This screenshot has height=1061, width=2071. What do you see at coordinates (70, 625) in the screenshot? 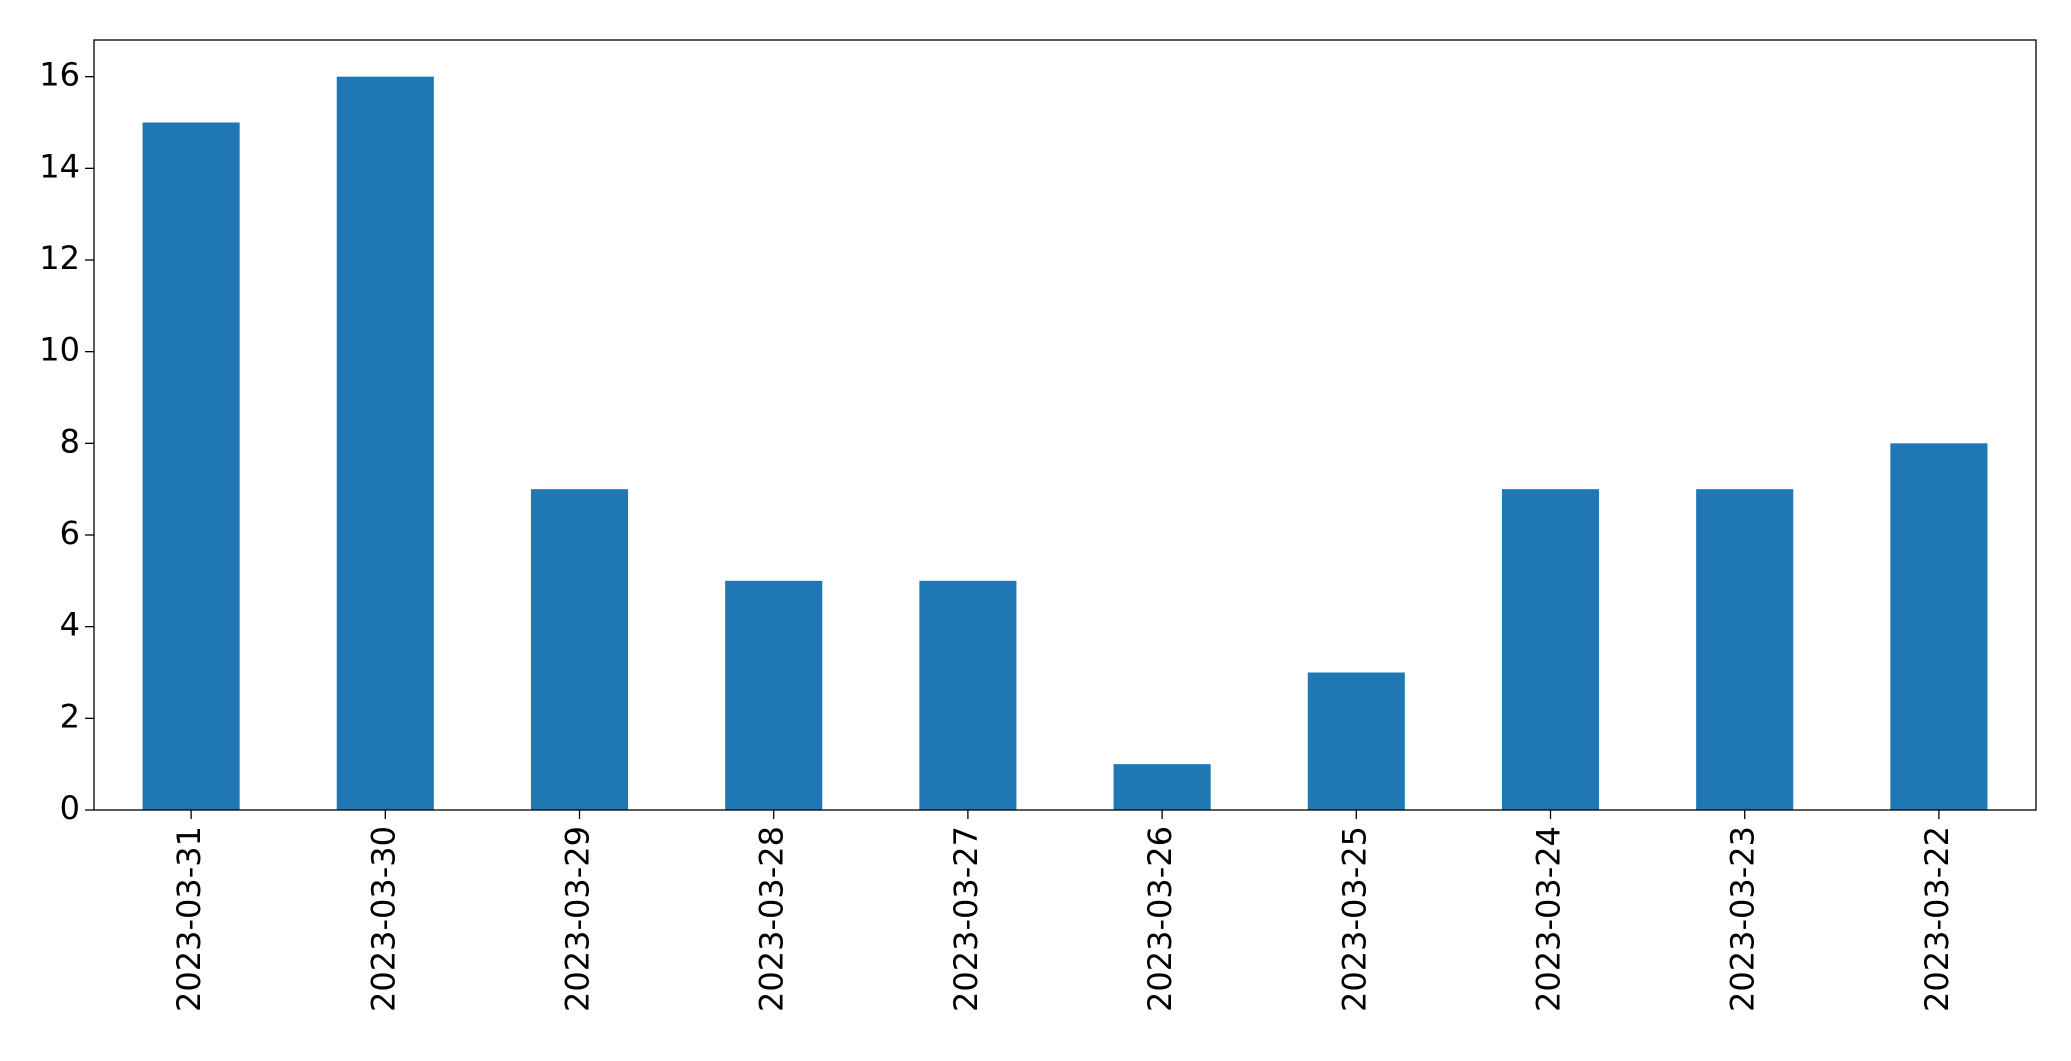
I see `y-tick-label: 4` at bounding box center [70, 625].